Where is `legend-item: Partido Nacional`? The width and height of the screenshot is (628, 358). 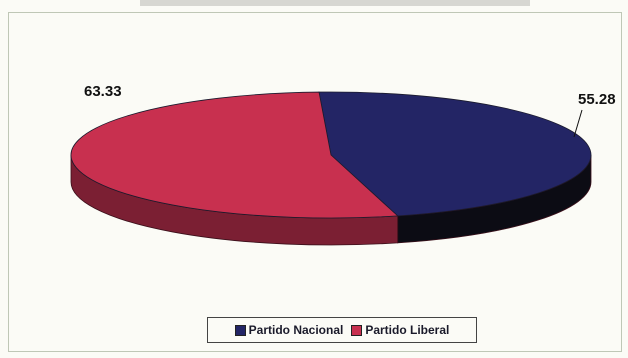 legend-item: Partido Nacional is located at coordinates (289, 330).